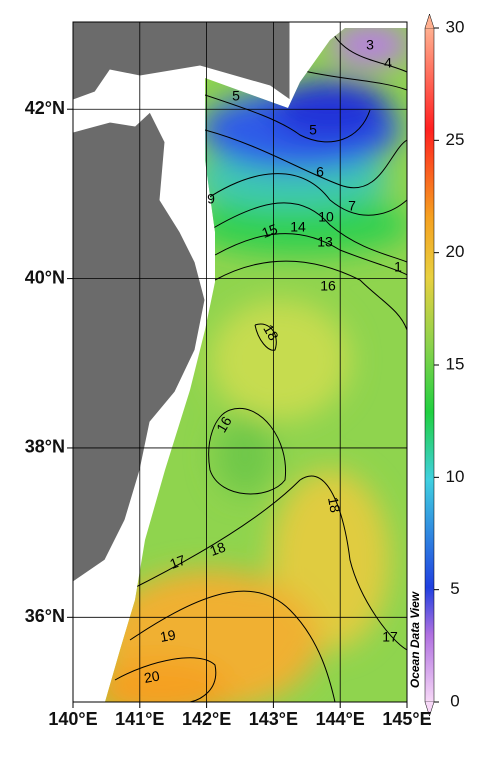 The image size is (480, 759). Describe the element at coordinates (298, 227) in the screenshot. I see `contour-label: 14` at that location.